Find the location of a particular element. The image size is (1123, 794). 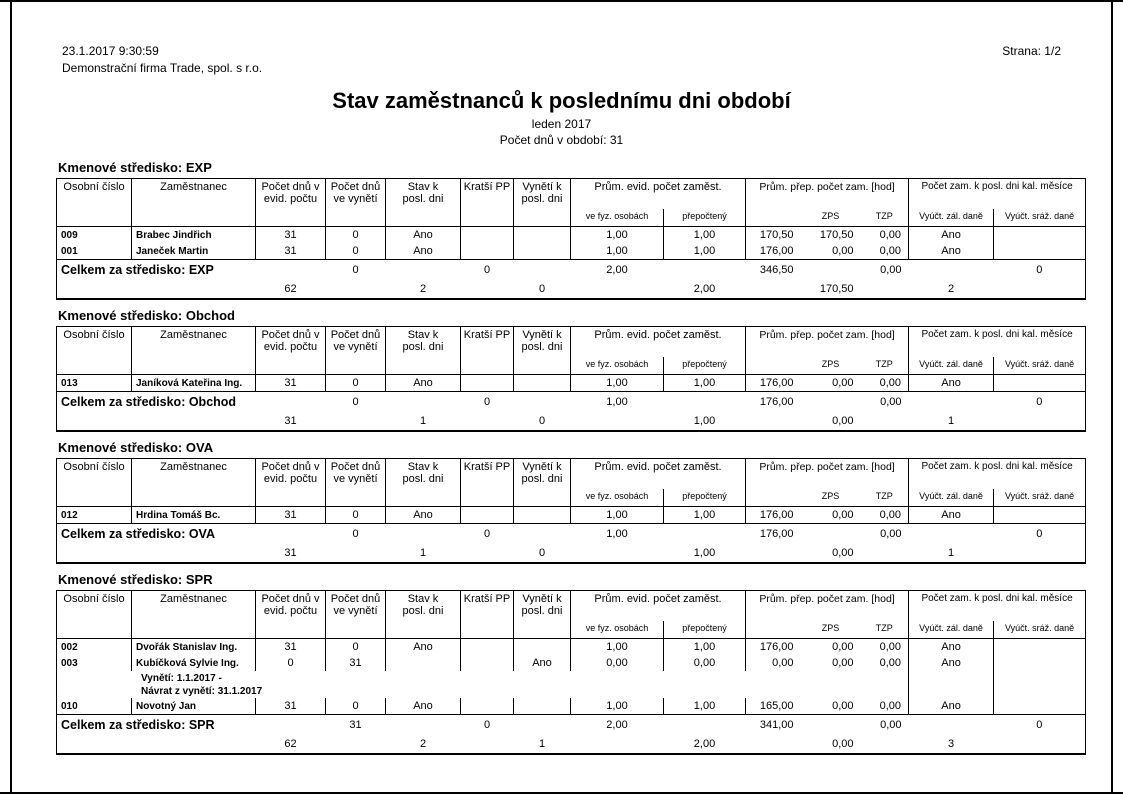

total-zal is located at coordinates (951, 724).